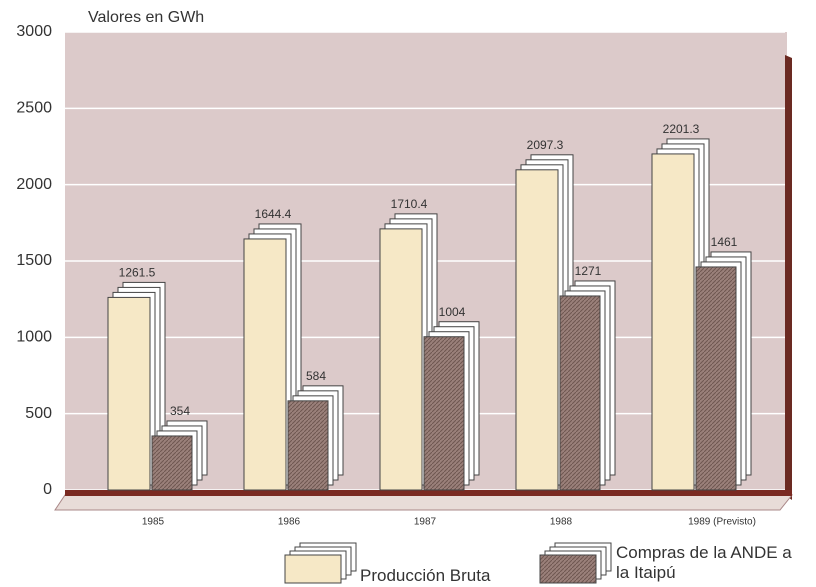 Image resolution: width=816 pixels, height=587 pixels. Describe the element at coordinates (137, 273) in the screenshot. I see `value-label: 1261.5` at that location.